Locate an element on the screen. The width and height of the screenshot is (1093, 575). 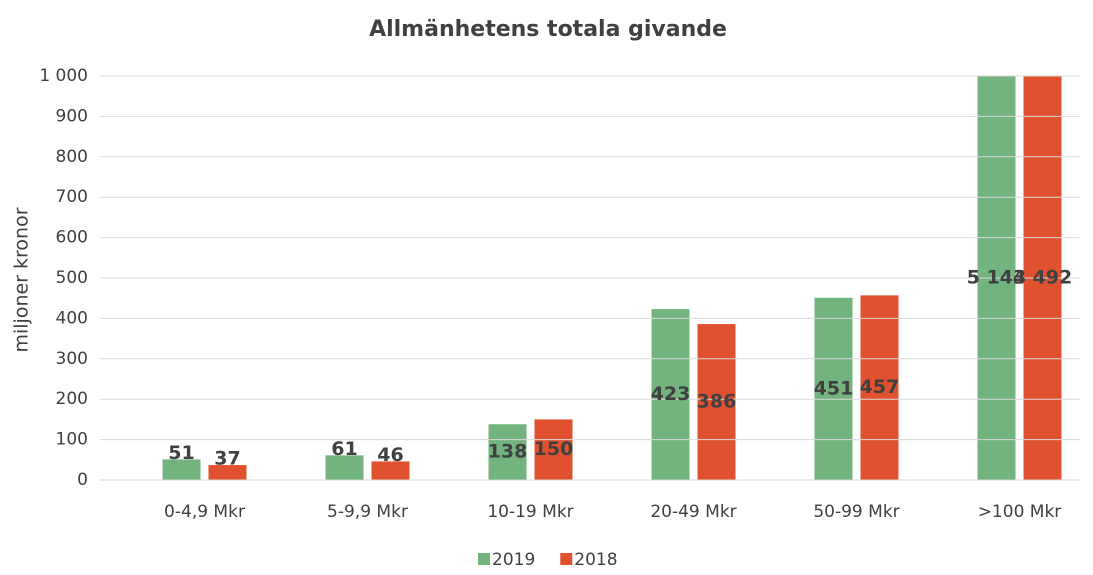
data-label: 451 is located at coordinates (834, 388).